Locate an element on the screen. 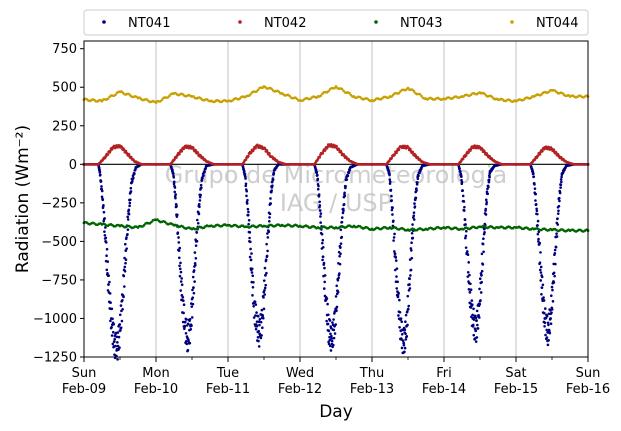 Image resolution: width=621 pixels, height=431 pixels. series-NT043 is located at coordinates (336, 225).